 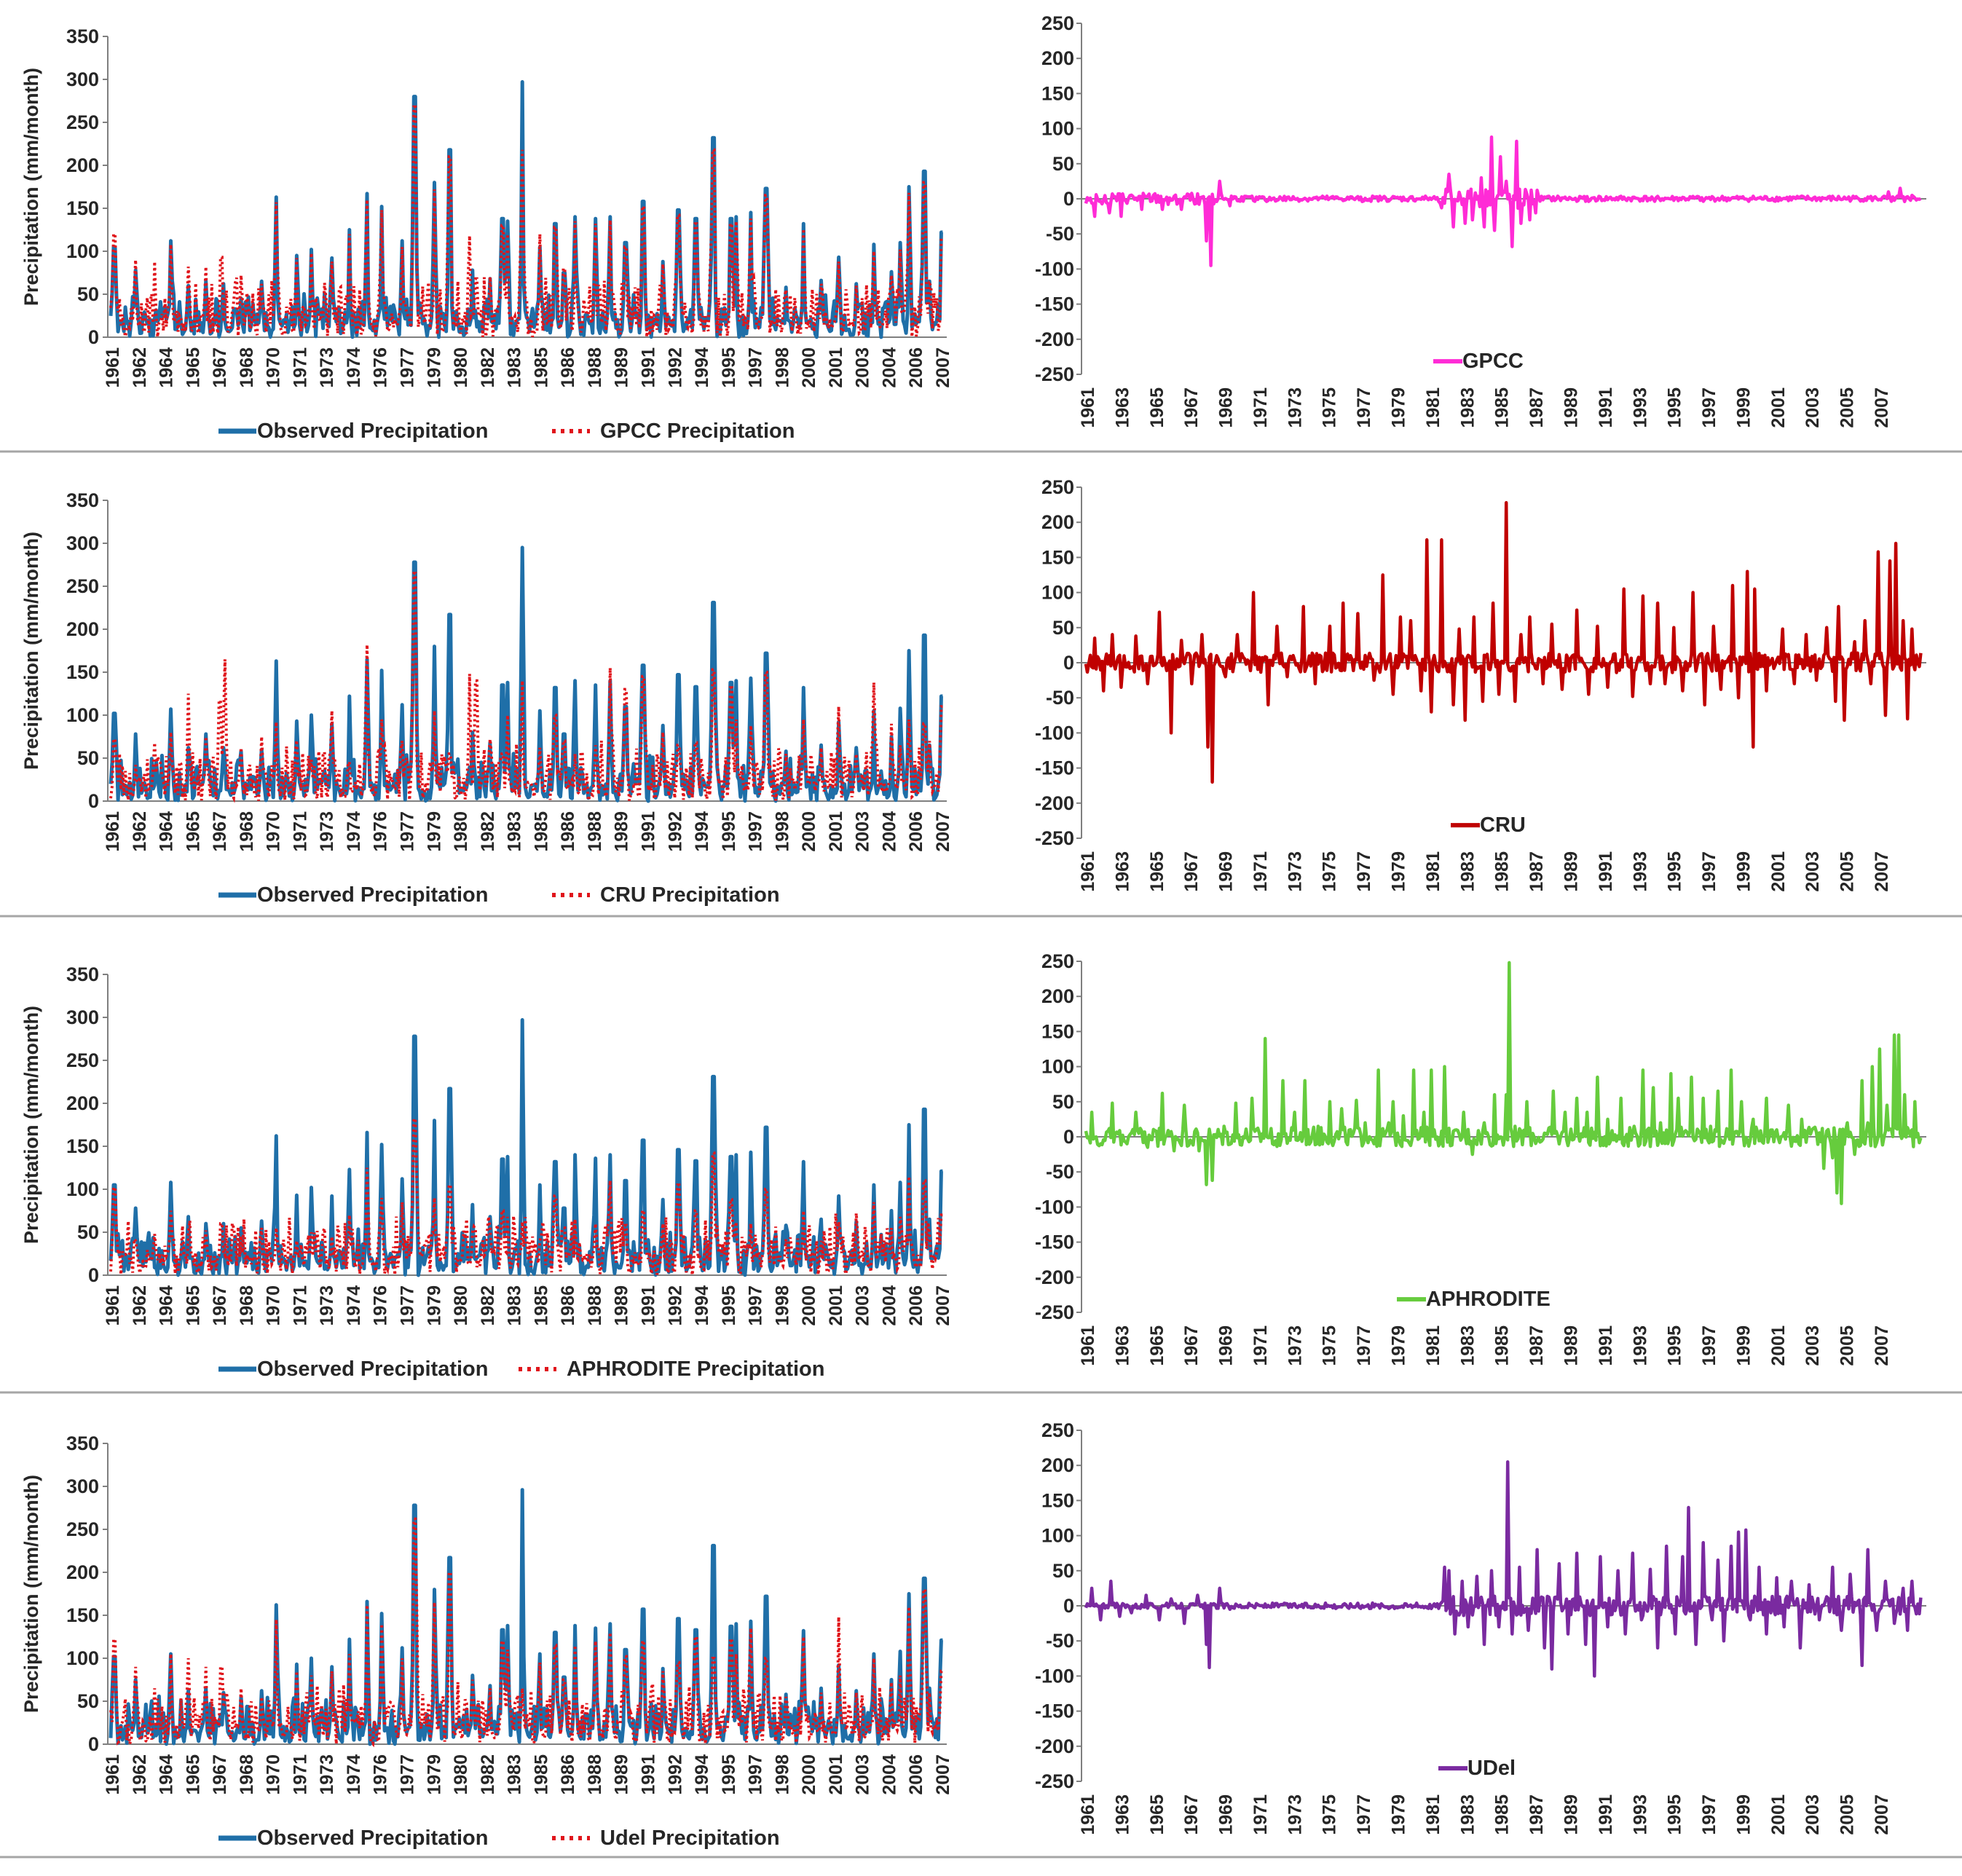 What do you see at coordinates (488, 1305) in the screenshot?
I see `x-tick-label: 1982` at bounding box center [488, 1305].